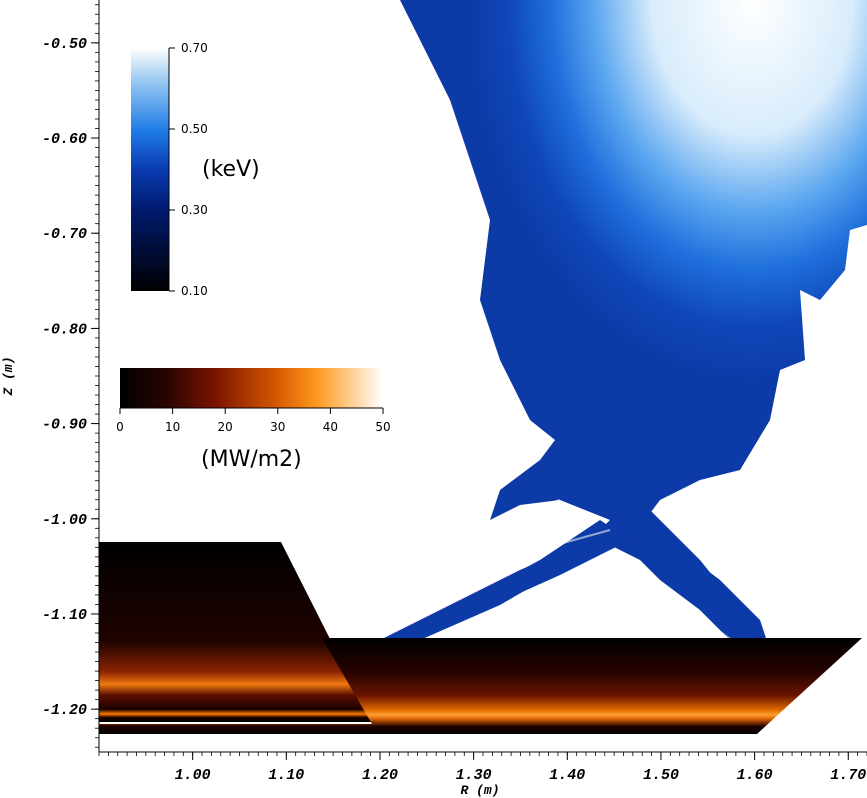  What do you see at coordinates (520, 768) in the screenshot?
I see `x-ticks: 1.00 1.10 1.20 1.30 1.40 1.50 1.60 1.70` at bounding box center [520, 768].